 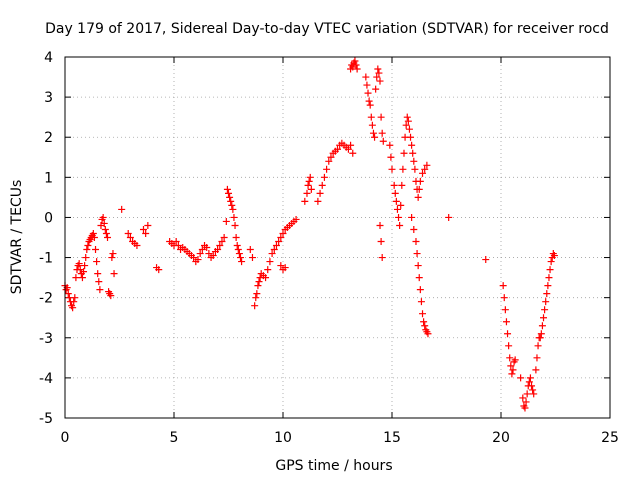 What do you see at coordinates (48, 138) in the screenshot?
I see `y-tick-label: 2` at bounding box center [48, 138].